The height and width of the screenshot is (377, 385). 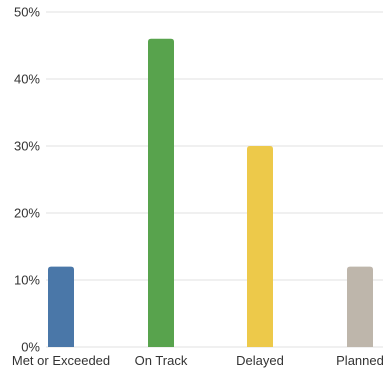 What do you see at coordinates (161, 360) in the screenshot?
I see `x-category-label: On Track` at bounding box center [161, 360].